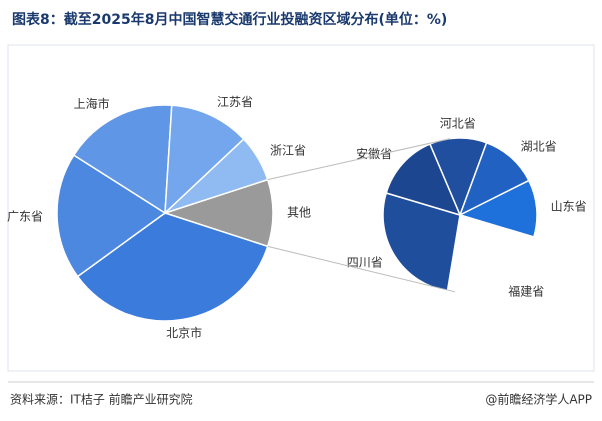  Describe the element at coordinates (25, 216) in the screenshot. I see `slice-label: 广东省` at that location.